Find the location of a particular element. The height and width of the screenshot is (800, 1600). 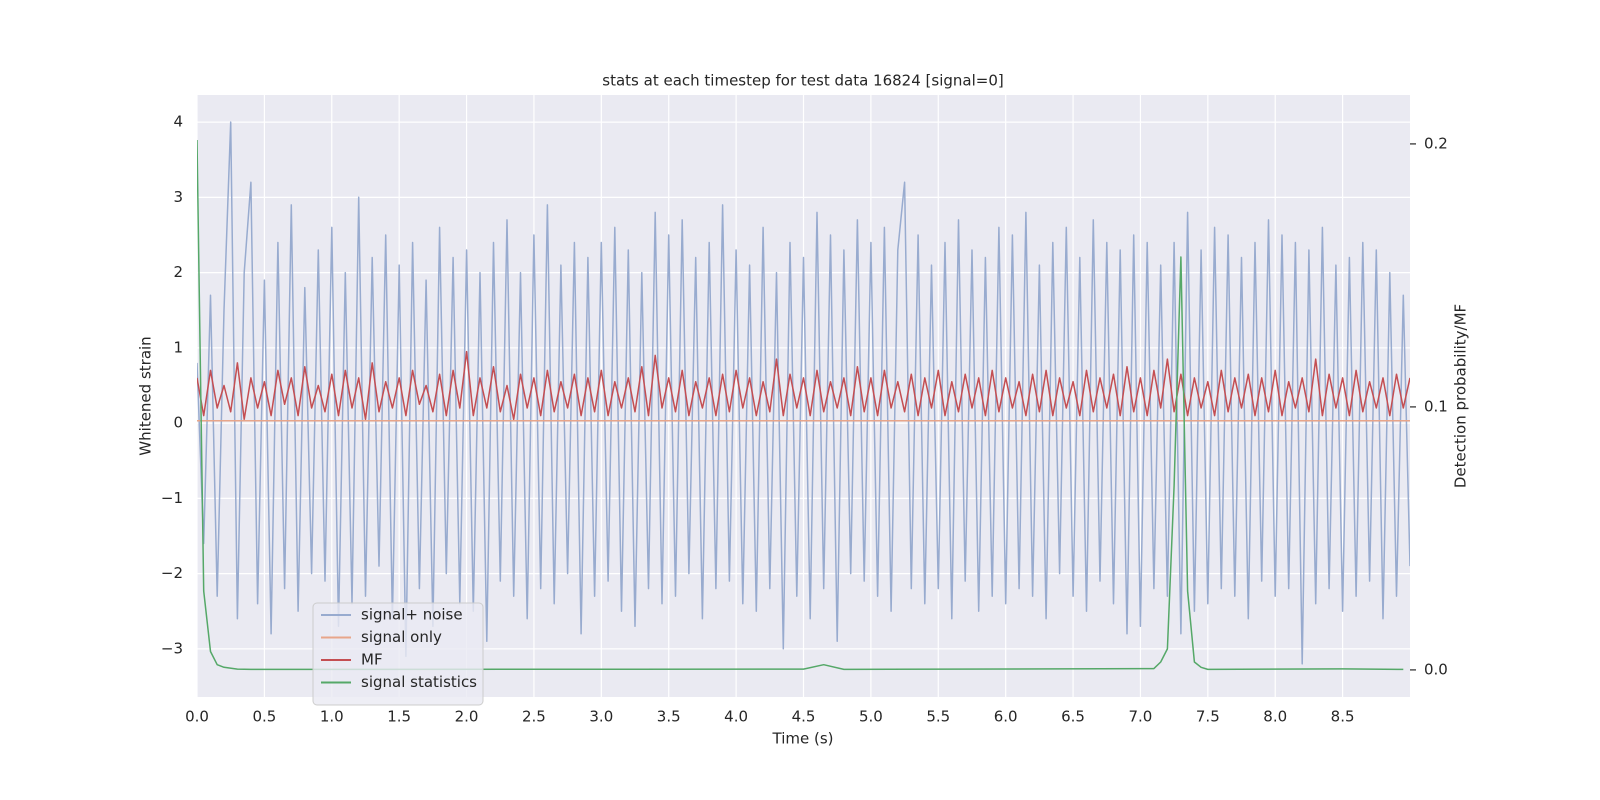

x-tick-label: 5.5 is located at coordinates (938, 717).